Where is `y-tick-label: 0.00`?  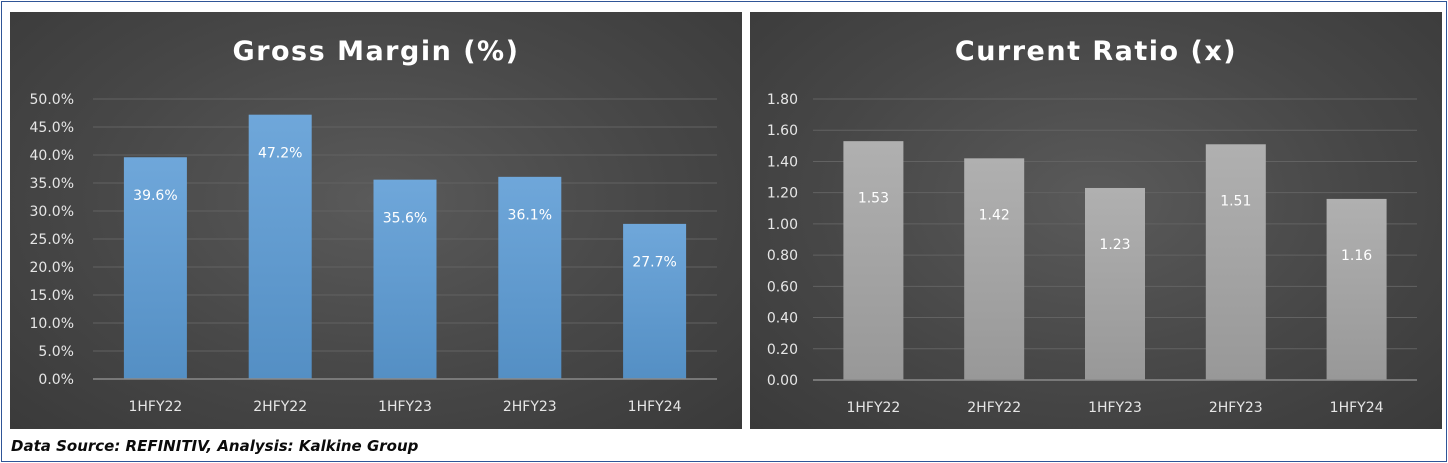
y-tick-label: 0.00 is located at coordinates (782, 381).